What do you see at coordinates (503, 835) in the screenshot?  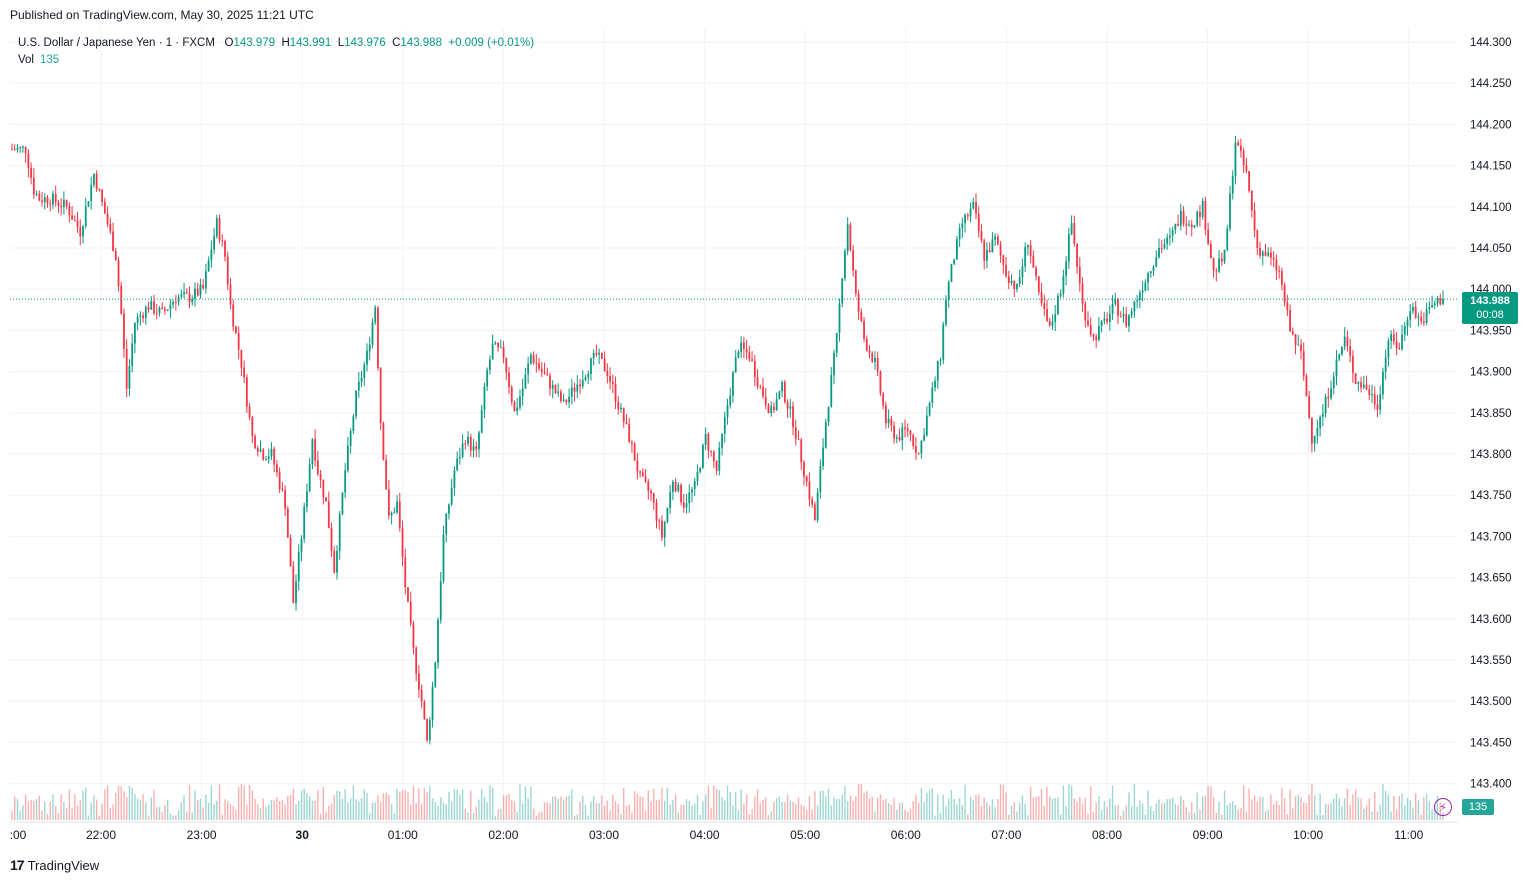 I see `x-tick-label: 02:00` at bounding box center [503, 835].